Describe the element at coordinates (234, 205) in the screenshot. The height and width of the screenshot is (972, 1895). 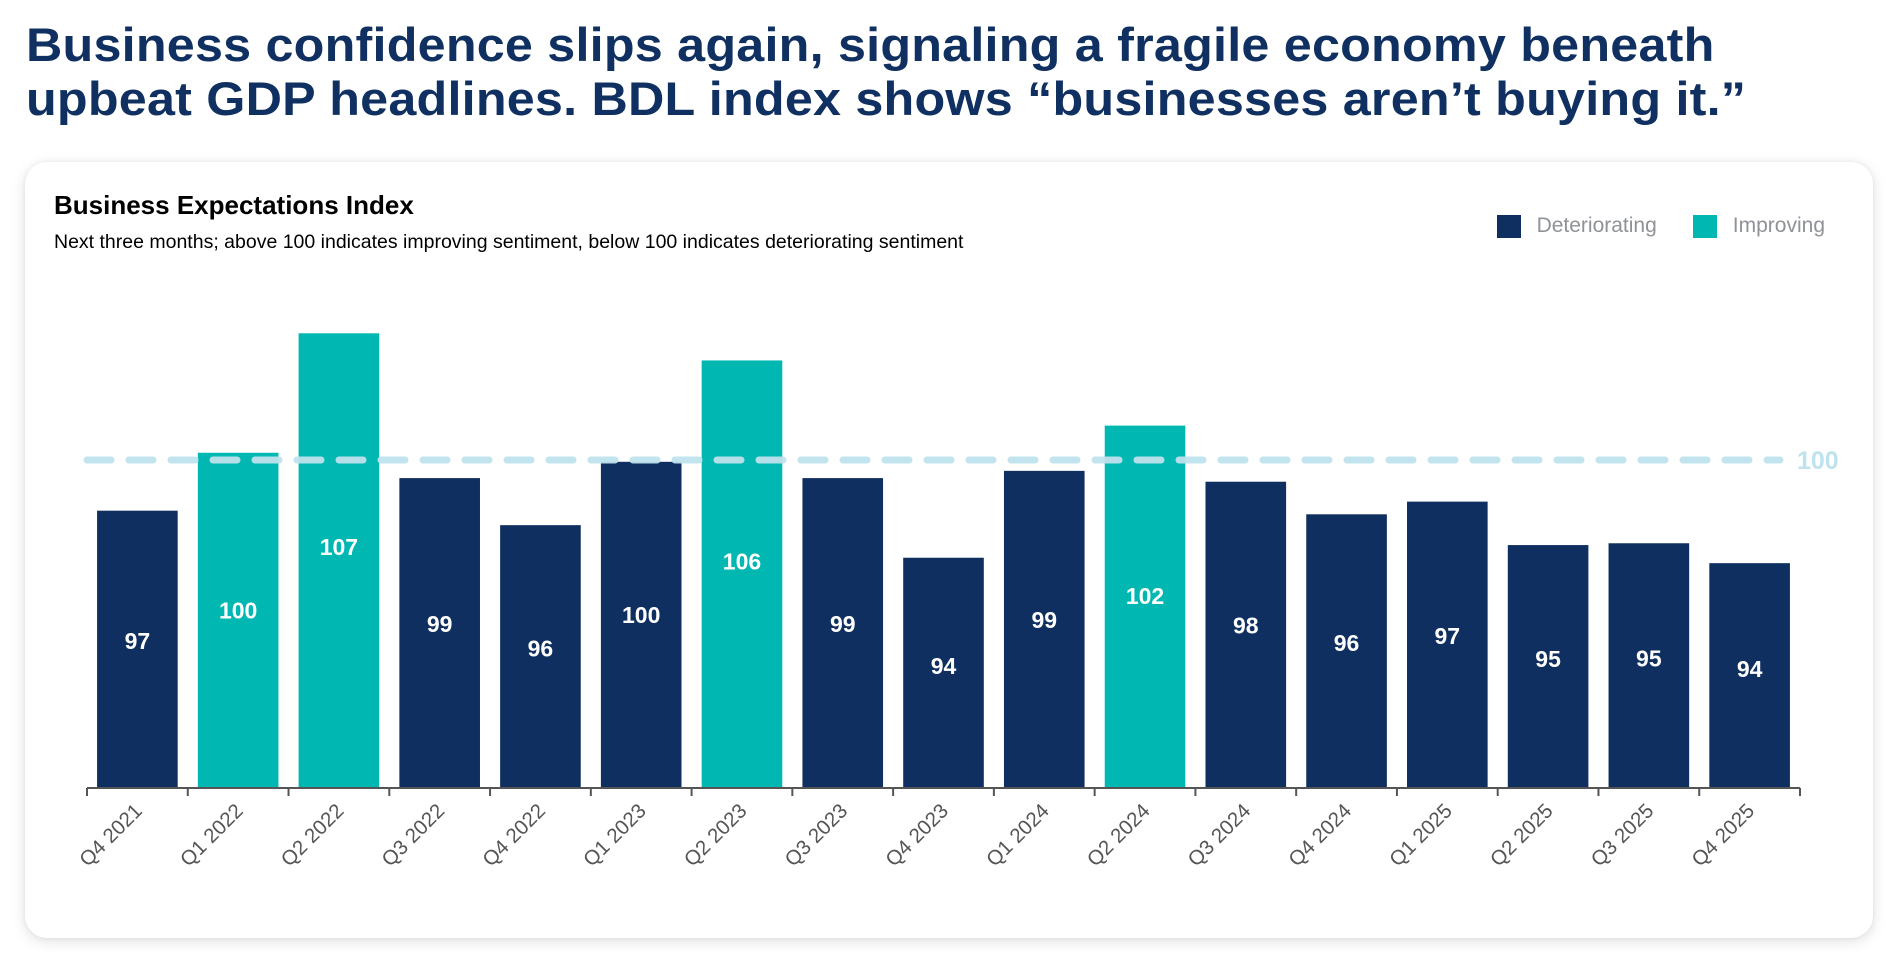
I see `chart-title: Business Expectations Index` at that location.